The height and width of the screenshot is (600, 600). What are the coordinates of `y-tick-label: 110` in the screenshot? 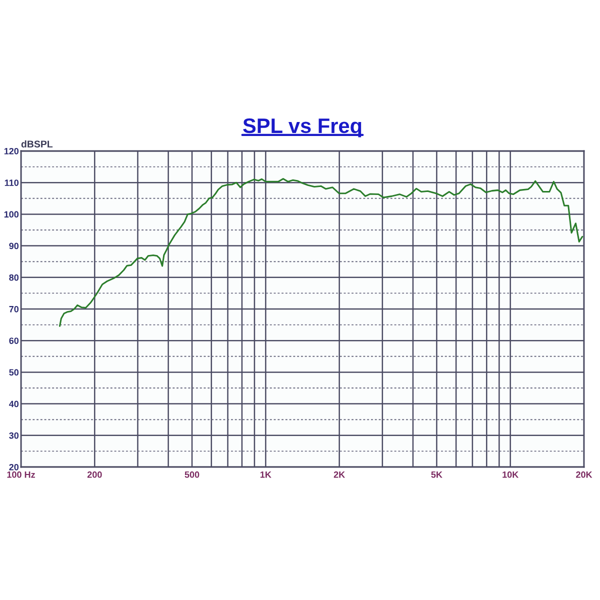 It's located at (11, 183).